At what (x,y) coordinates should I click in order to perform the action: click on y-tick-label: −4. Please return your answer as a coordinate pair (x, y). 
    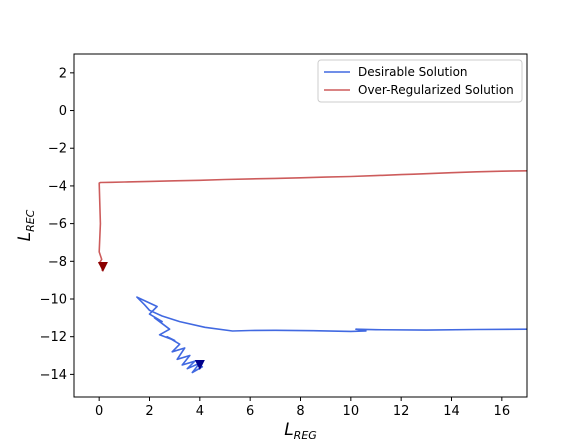
    Looking at the image, I should click on (57, 186).